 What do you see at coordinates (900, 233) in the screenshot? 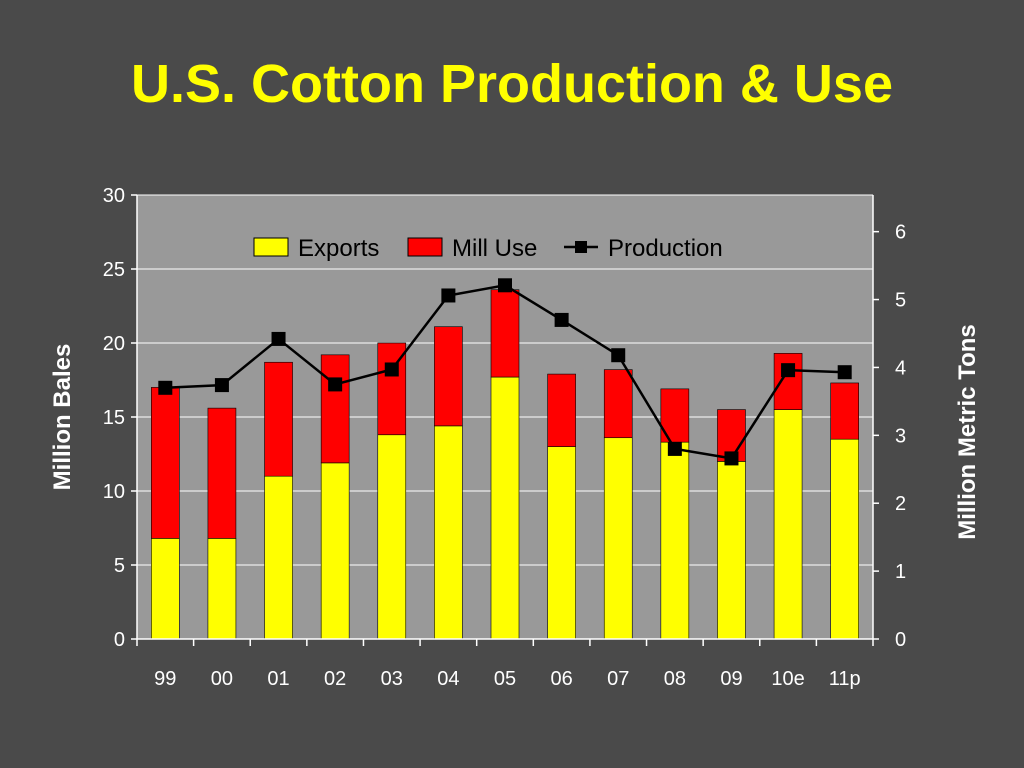
I see `y2-tick-label: 6` at bounding box center [900, 233].